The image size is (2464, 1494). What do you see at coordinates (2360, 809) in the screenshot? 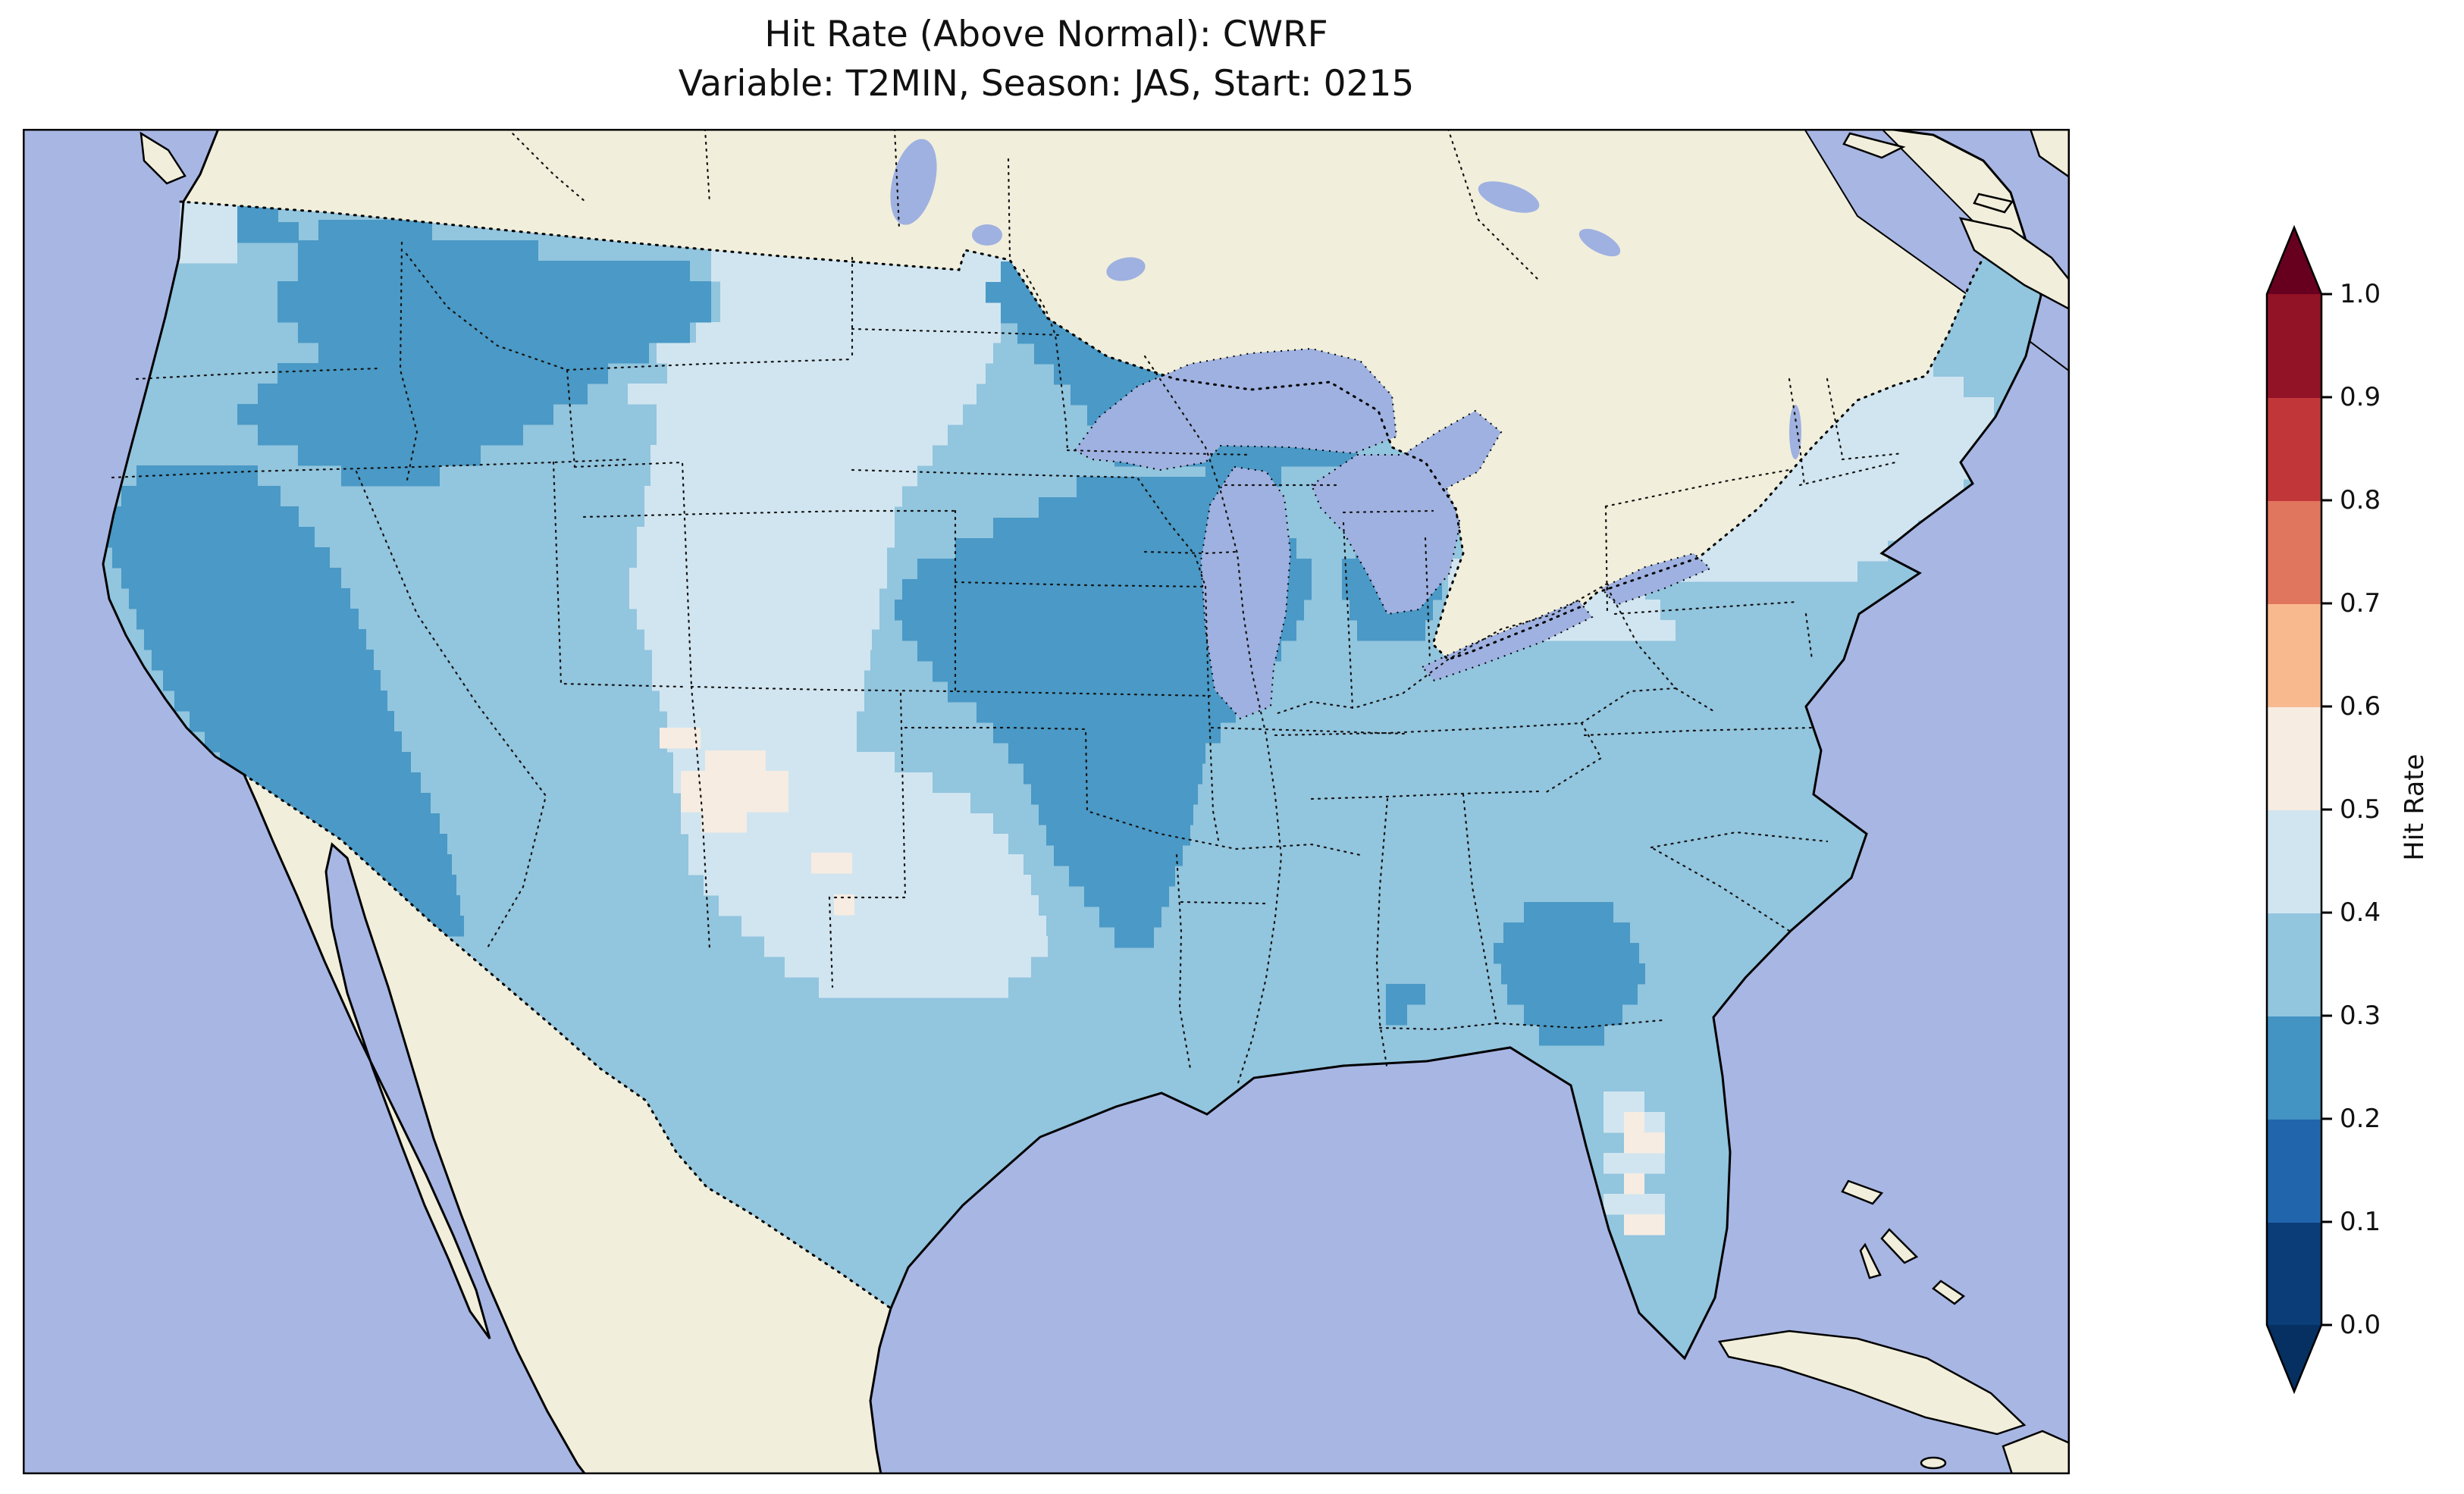
I see `colorbar-tick-label: 0.5` at bounding box center [2360, 809].